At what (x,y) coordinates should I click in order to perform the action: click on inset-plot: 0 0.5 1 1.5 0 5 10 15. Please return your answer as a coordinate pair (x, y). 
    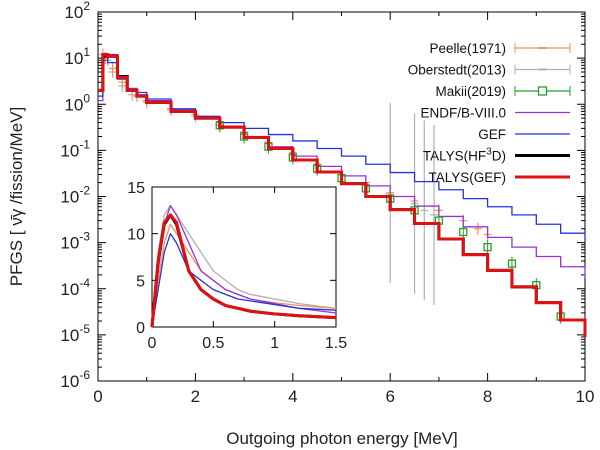
    Looking at the image, I should click on (237, 266).